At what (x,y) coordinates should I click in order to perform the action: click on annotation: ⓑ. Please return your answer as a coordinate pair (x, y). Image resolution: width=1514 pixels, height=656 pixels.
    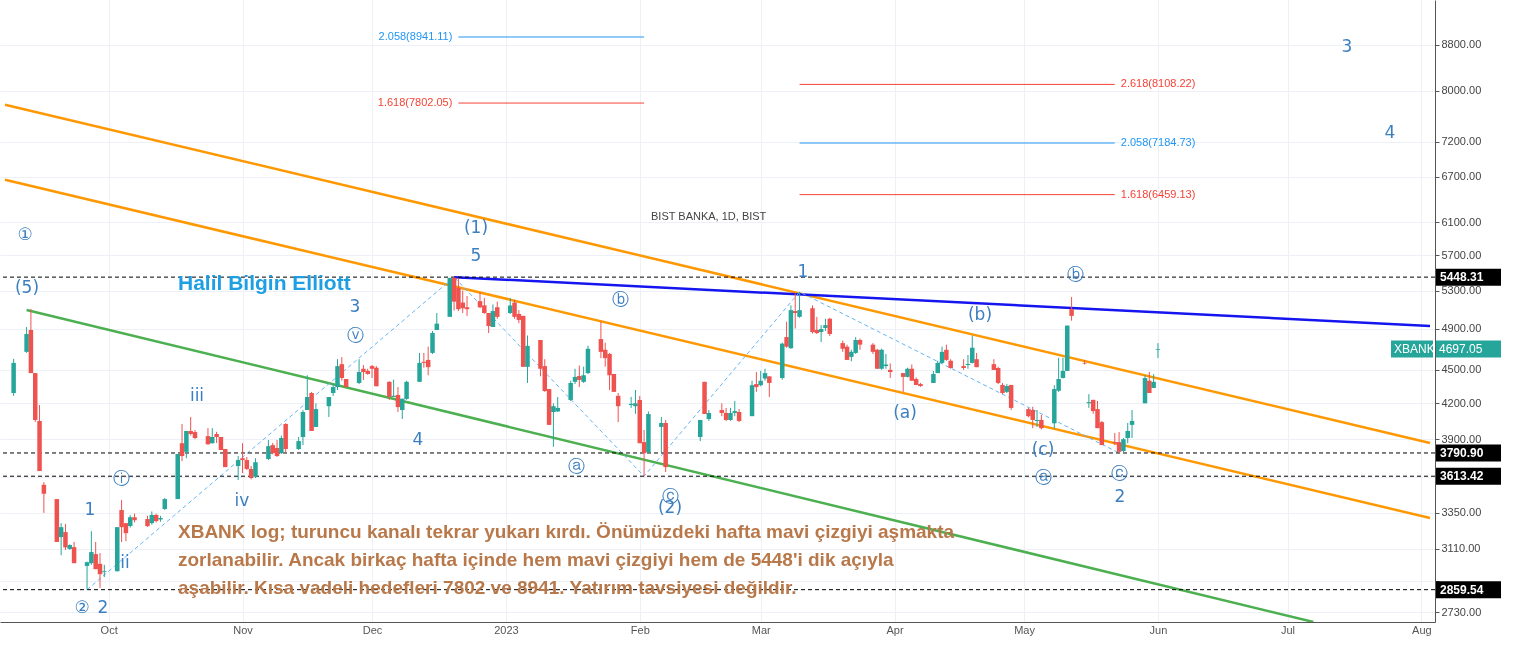
    Looking at the image, I should click on (620, 299).